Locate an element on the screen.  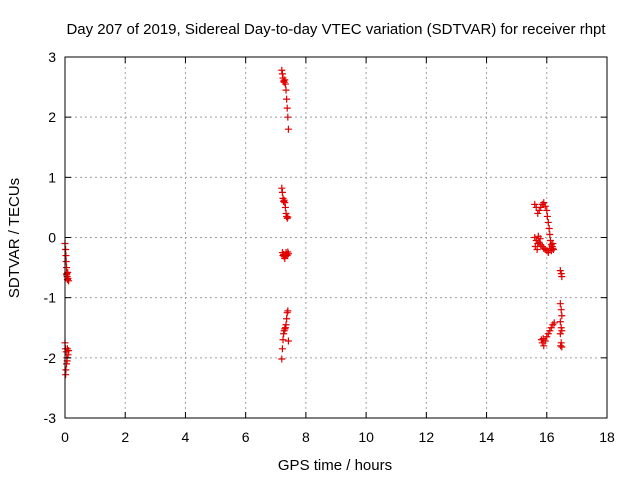
y-tick-label: -3 is located at coordinates (50, 418).